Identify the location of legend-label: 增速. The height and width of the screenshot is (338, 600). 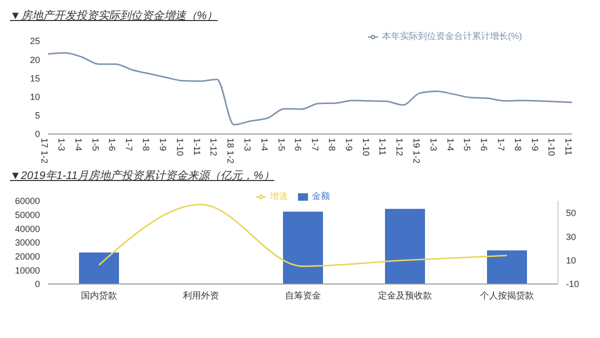
(279, 196).